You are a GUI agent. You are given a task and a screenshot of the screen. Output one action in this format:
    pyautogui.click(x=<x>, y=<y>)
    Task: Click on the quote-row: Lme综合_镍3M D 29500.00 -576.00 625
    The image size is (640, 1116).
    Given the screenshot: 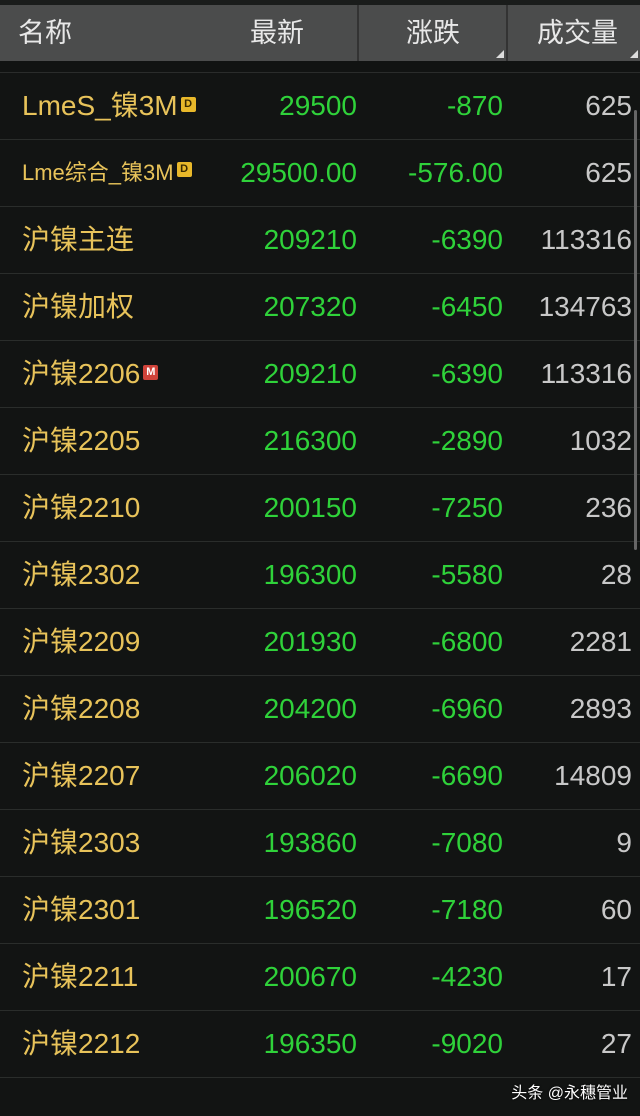 What is the action you would take?
    pyautogui.click(x=320, y=173)
    